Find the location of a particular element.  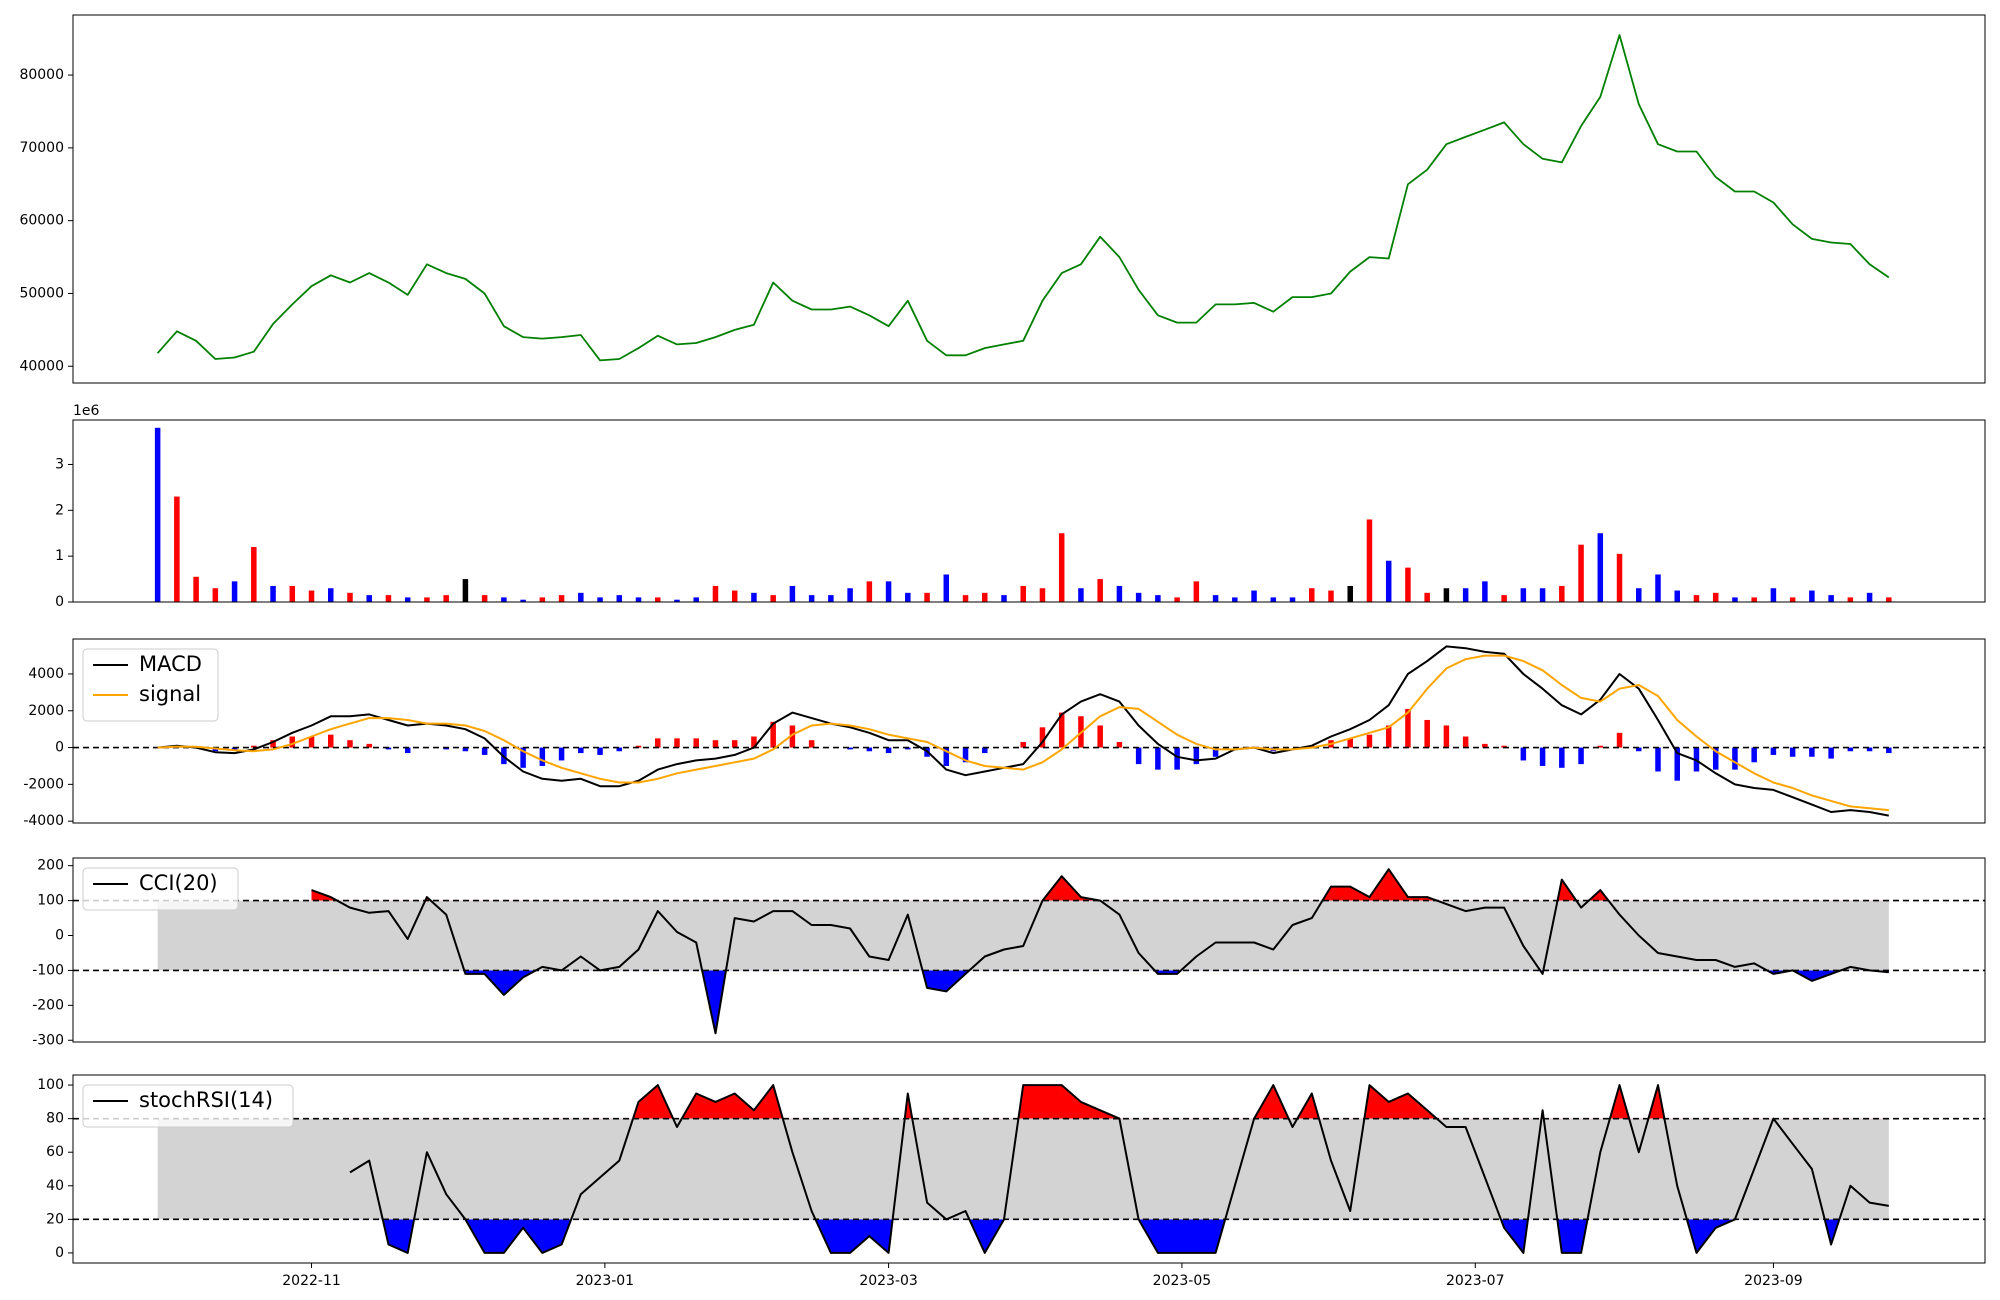

legend-box is located at coordinates (160, 889).